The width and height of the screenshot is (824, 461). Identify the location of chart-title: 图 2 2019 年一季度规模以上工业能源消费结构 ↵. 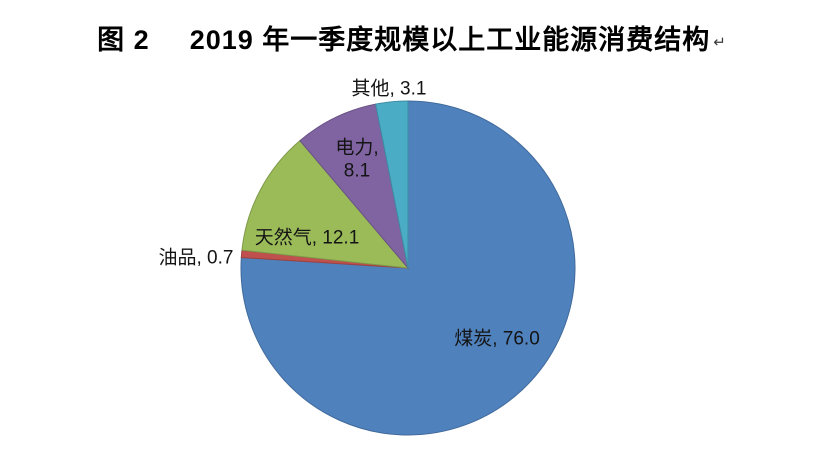
(412, 37).